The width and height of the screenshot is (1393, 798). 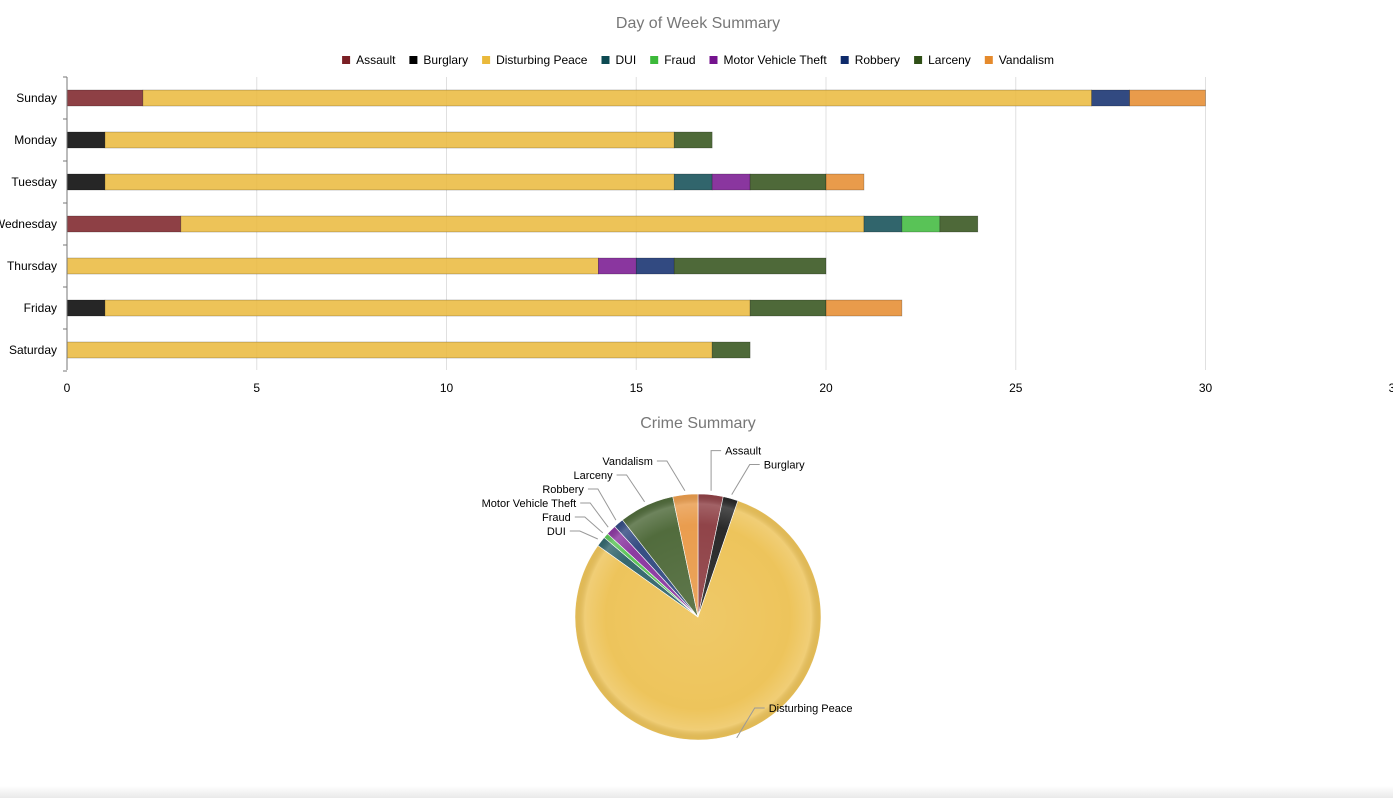 I want to click on legend-item-fraud: Fraud, so click(x=673, y=60).